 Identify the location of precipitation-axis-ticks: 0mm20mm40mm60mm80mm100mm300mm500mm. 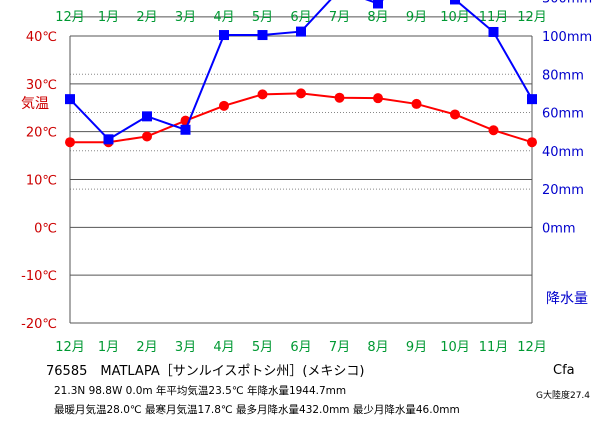
(567, 118).